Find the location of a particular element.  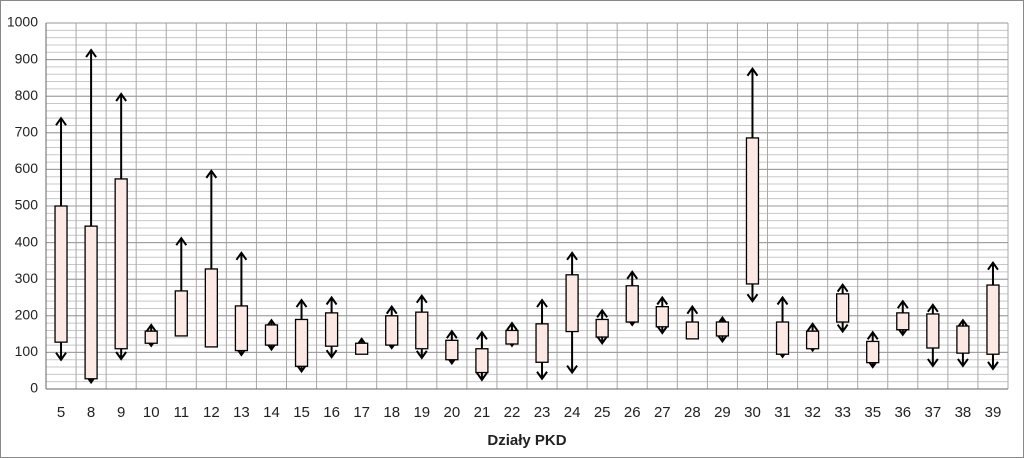

y-tick-label: 800 is located at coordinates (27, 95).